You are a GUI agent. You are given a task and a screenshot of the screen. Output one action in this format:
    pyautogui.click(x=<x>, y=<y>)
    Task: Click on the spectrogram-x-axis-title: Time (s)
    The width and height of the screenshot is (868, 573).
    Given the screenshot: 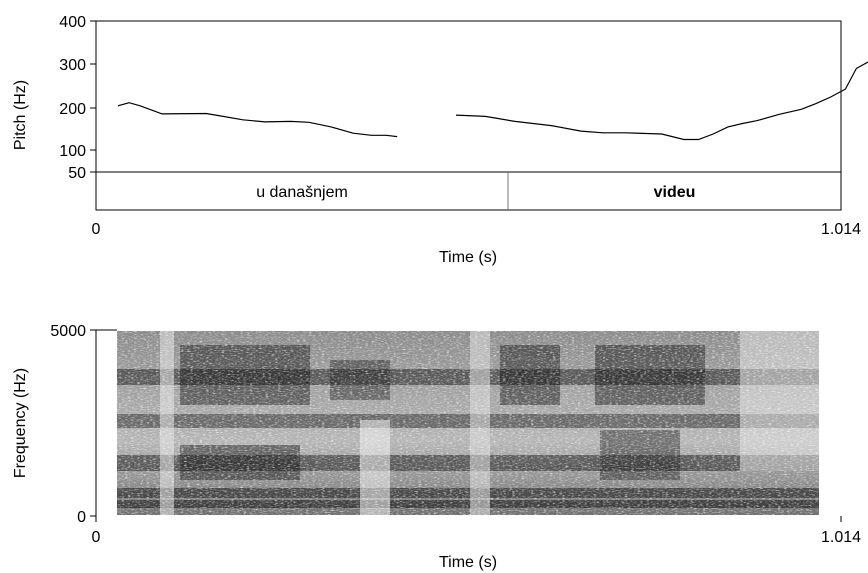 What is the action you would take?
    pyautogui.click(x=468, y=562)
    